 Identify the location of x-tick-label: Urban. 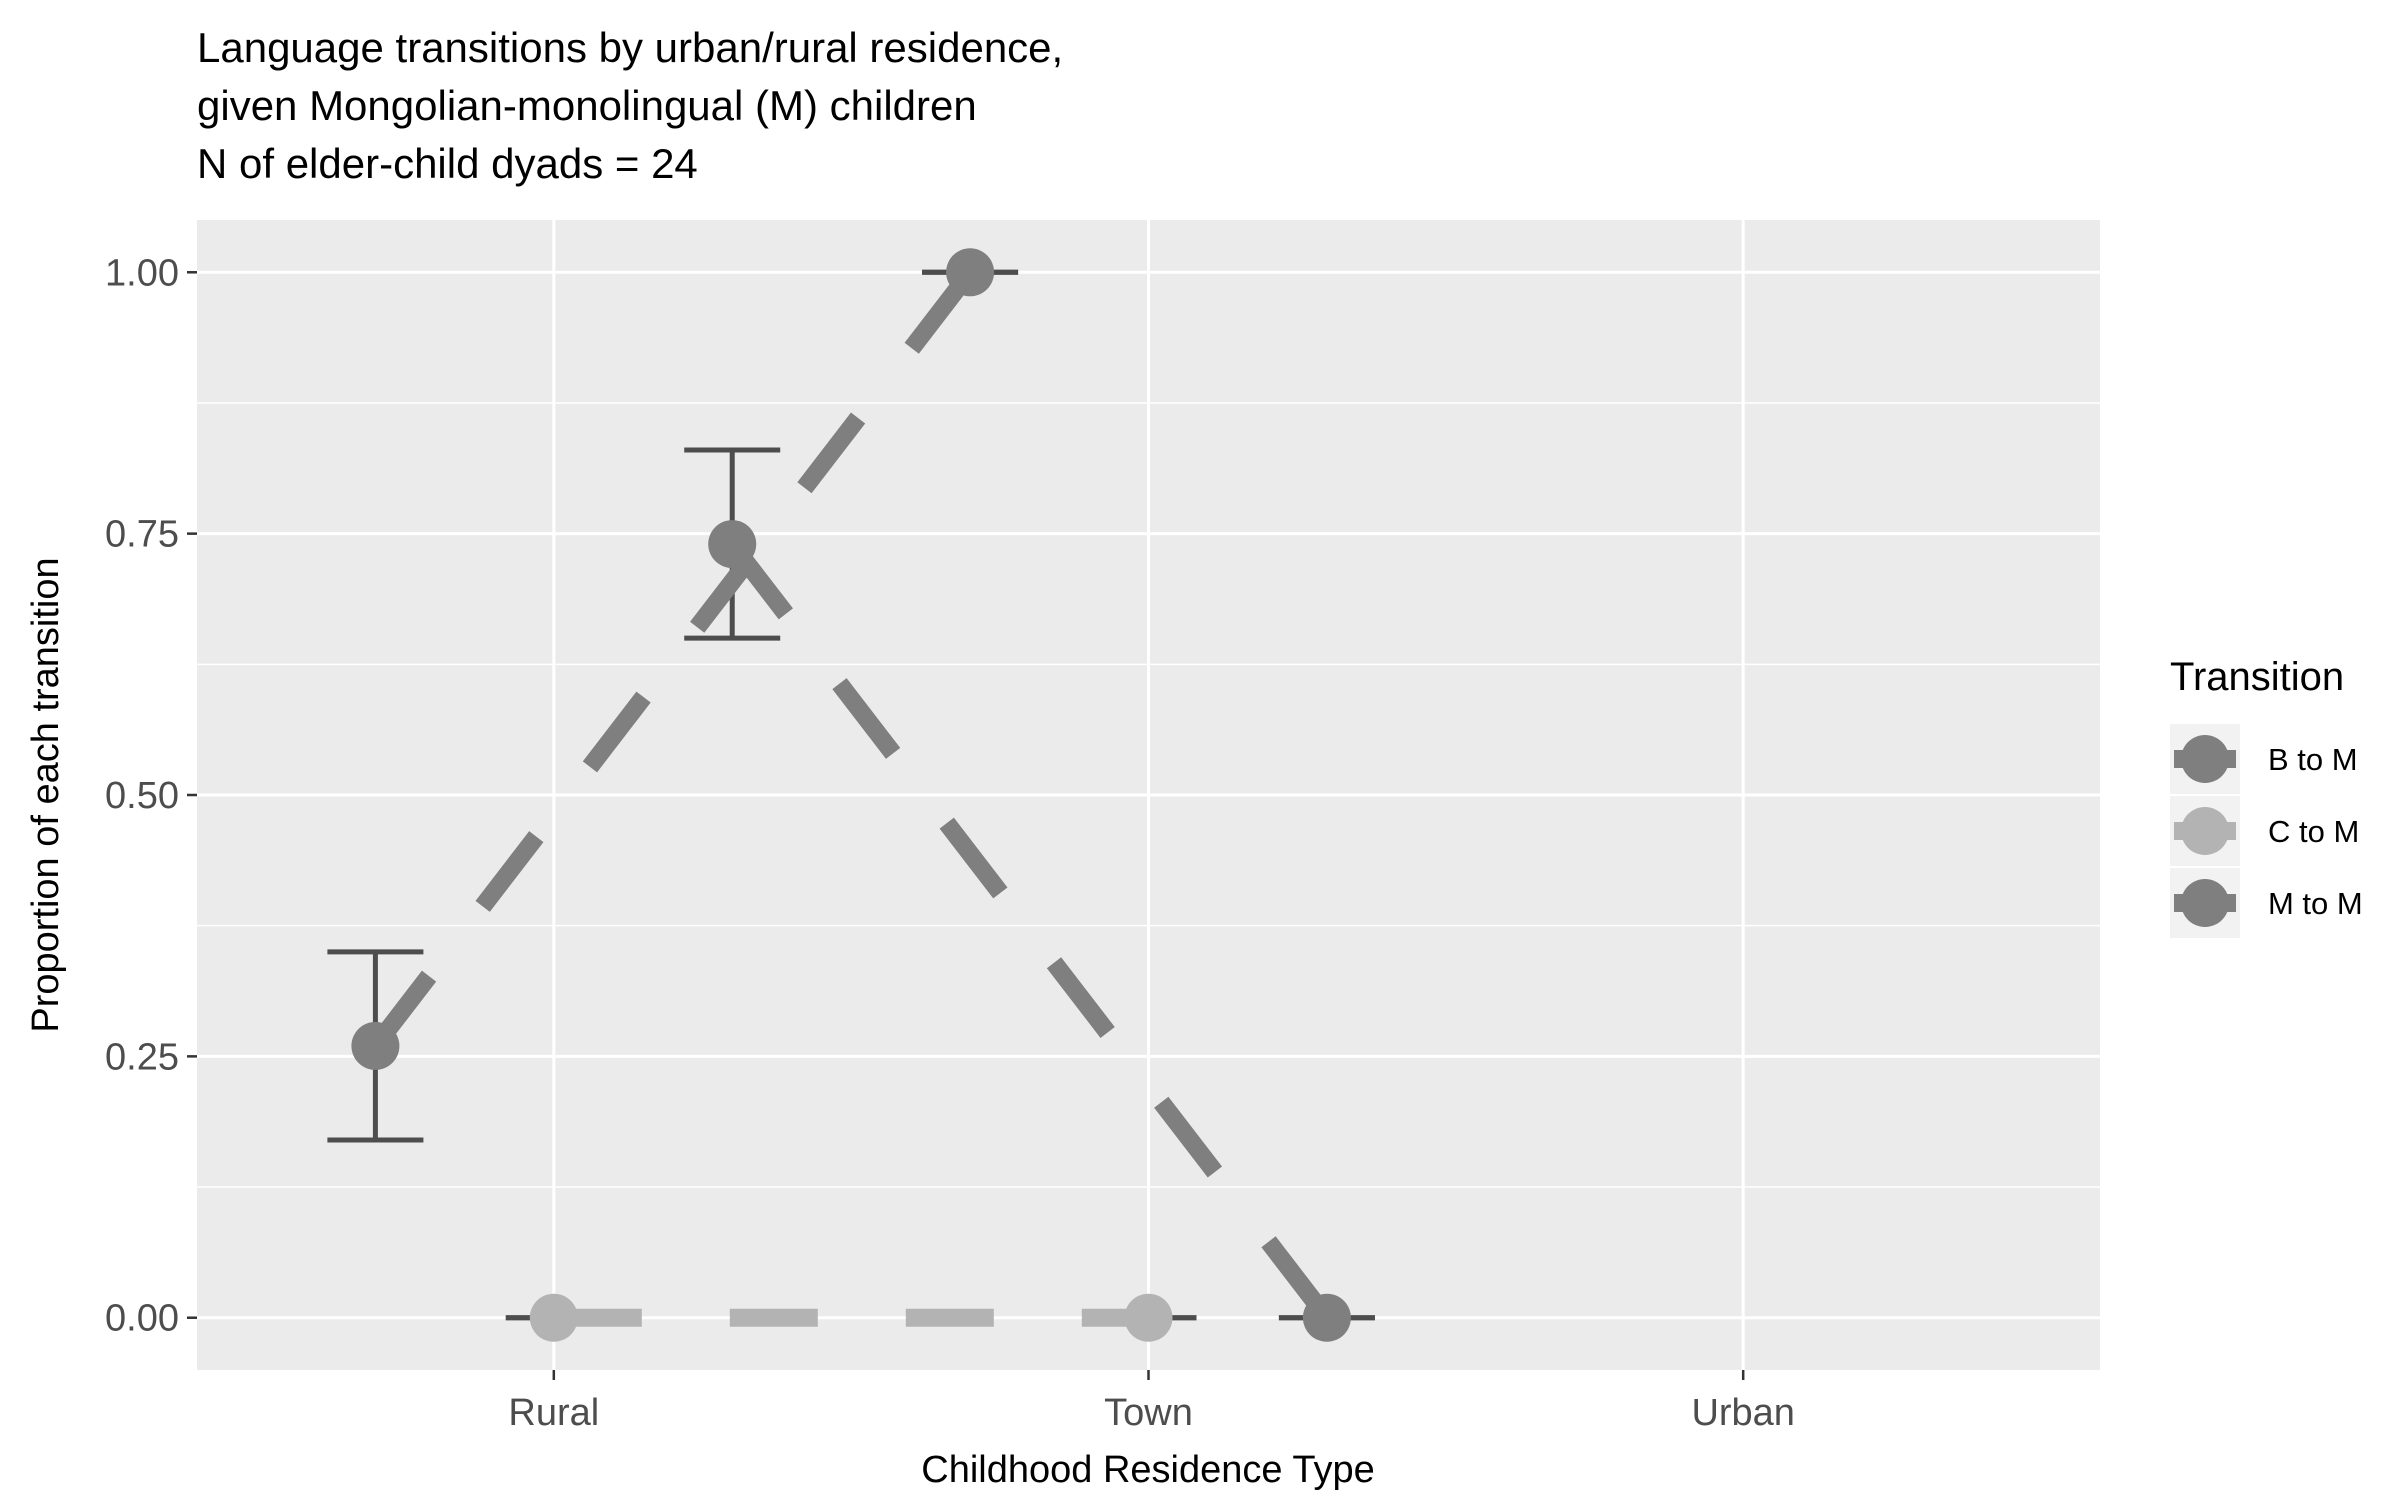
(1743, 1413).